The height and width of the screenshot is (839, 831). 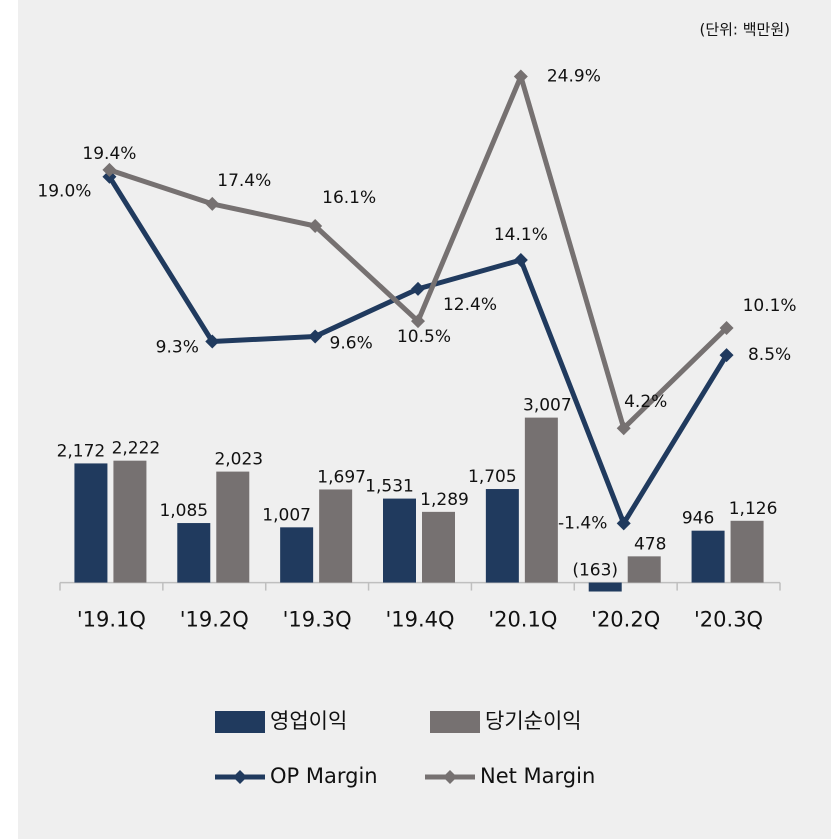 I want to click on bar-value-label: 1,697, so click(x=341, y=477).